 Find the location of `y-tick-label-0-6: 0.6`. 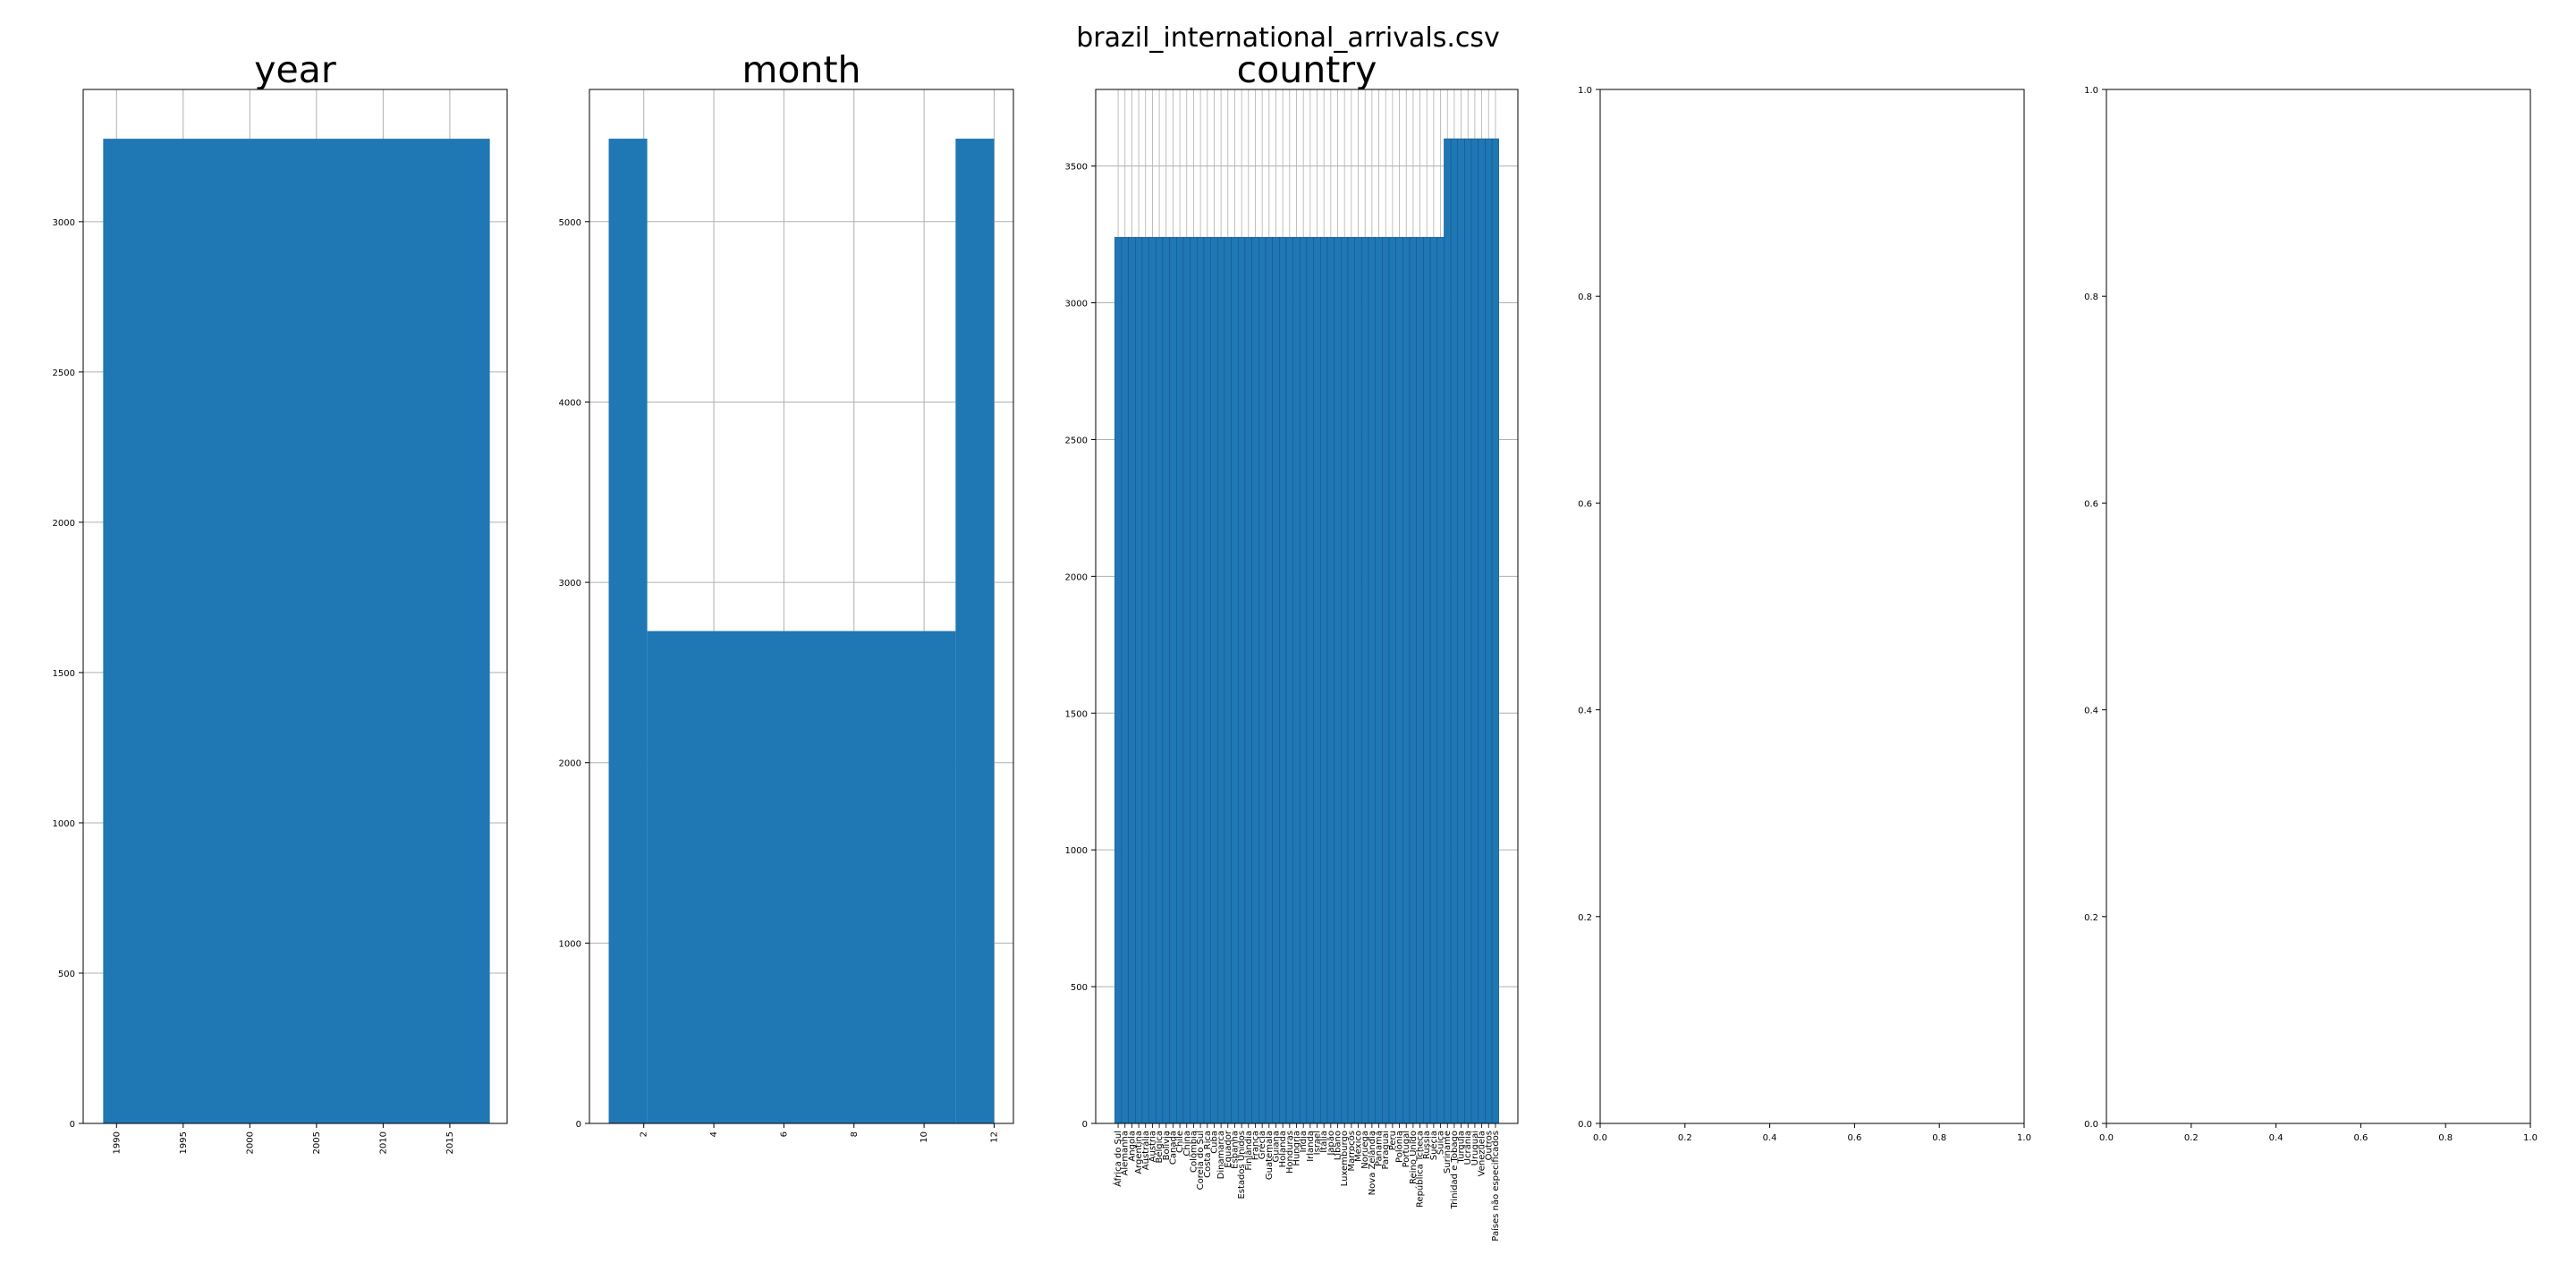

y-tick-label-0-6: 0.6 is located at coordinates (1585, 504).